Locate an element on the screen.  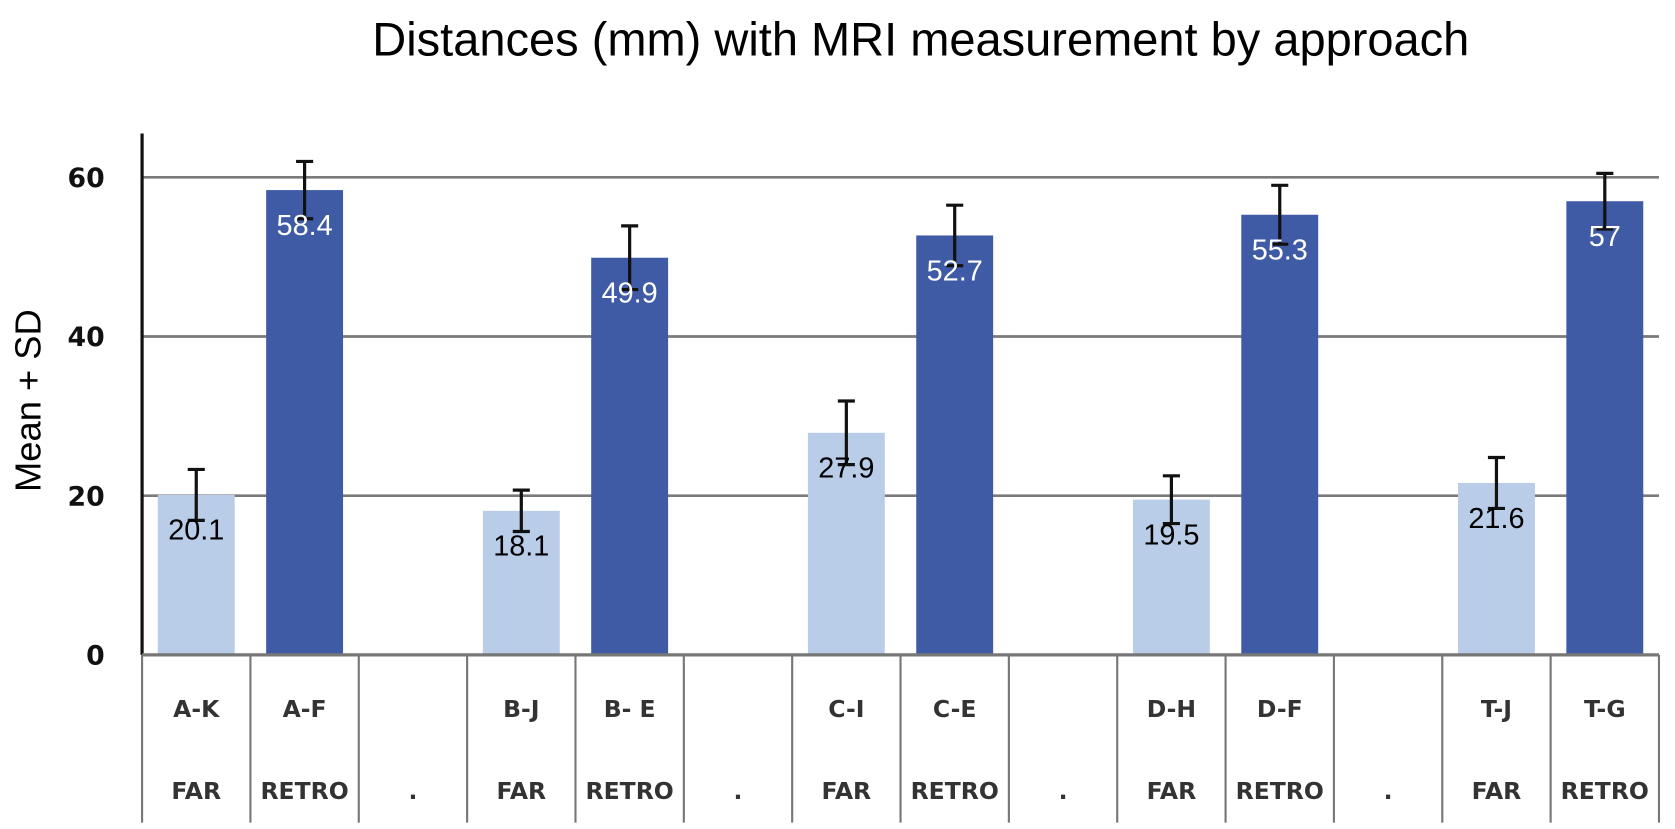
category-label: D-H is located at coordinates (1171, 709).